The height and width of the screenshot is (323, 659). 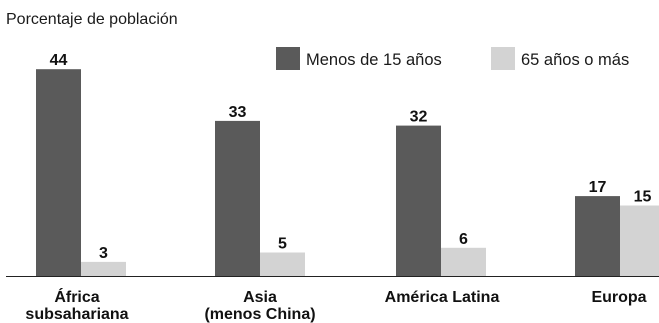 I want to click on category-label-3-line-0: Europa, so click(x=618, y=297).